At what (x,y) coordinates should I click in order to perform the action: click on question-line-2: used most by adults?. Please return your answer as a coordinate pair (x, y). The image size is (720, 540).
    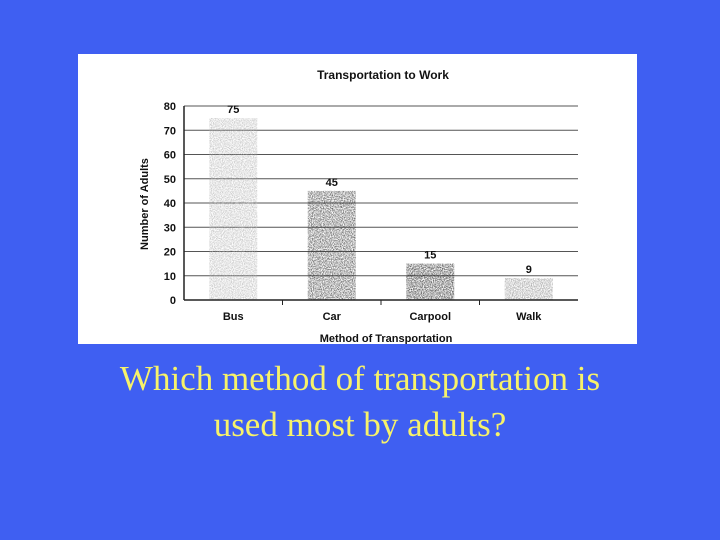
    Looking at the image, I should click on (360, 424).